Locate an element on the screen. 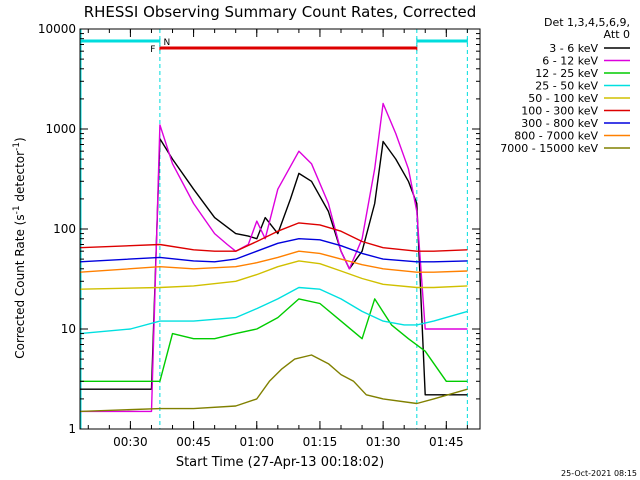 The image size is (640, 480). flag-label-F: F is located at coordinates (152, 50).